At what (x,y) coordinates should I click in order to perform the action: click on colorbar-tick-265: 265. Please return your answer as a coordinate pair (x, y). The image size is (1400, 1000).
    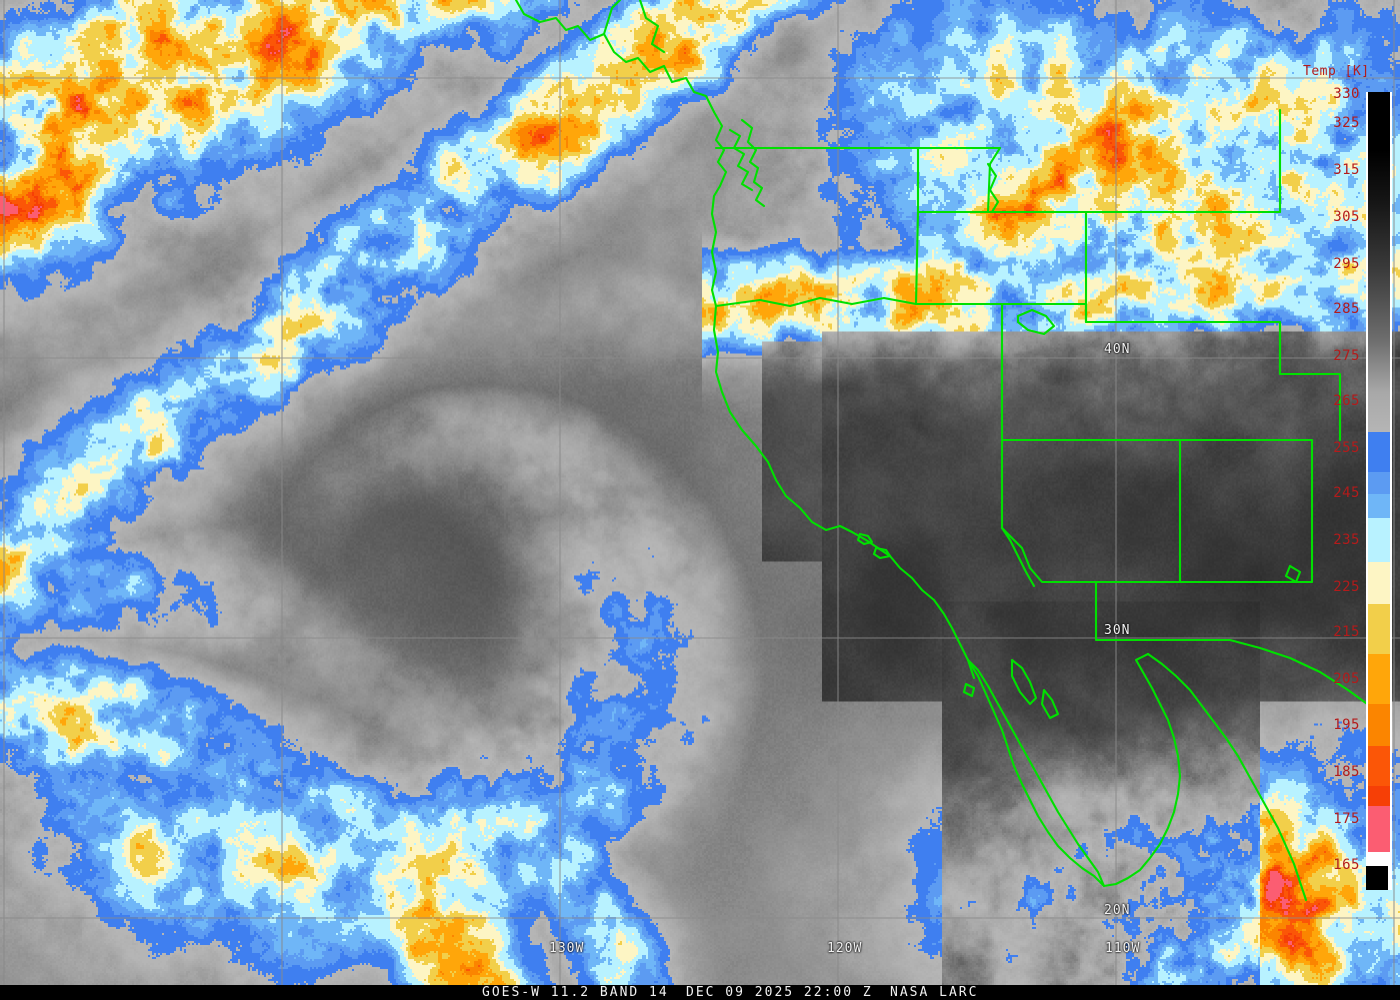
    Looking at the image, I should click on (1346, 401).